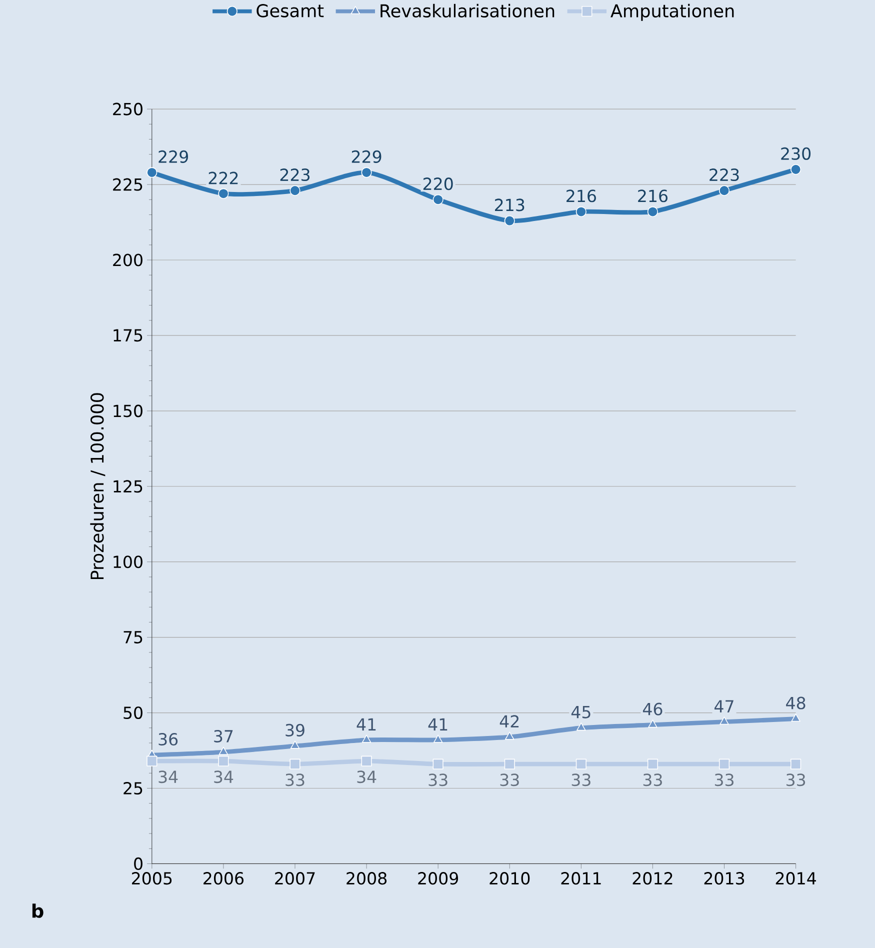  I want to click on x-tick-label: 2013, so click(724, 878).